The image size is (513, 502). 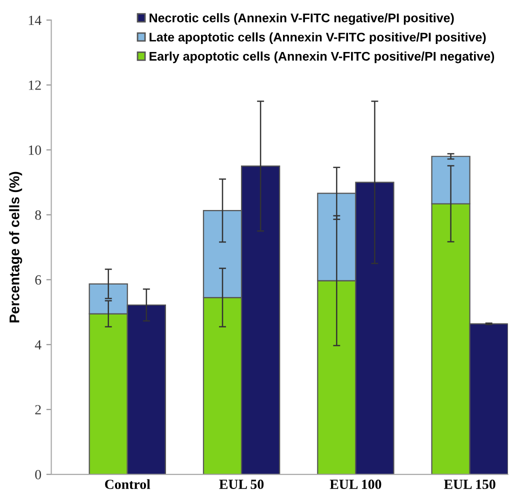 I want to click on y-tick-label: 6, so click(x=38, y=280).